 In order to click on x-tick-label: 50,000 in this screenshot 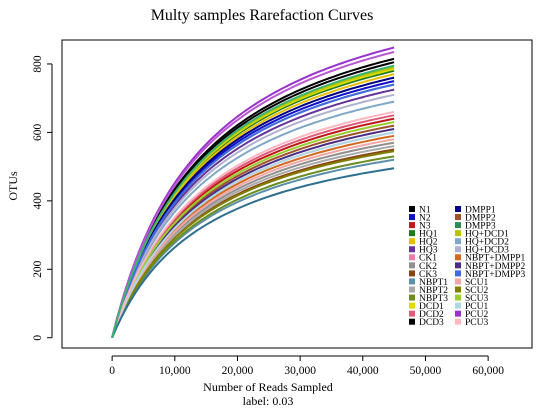, I will do `click(426, 371)`.